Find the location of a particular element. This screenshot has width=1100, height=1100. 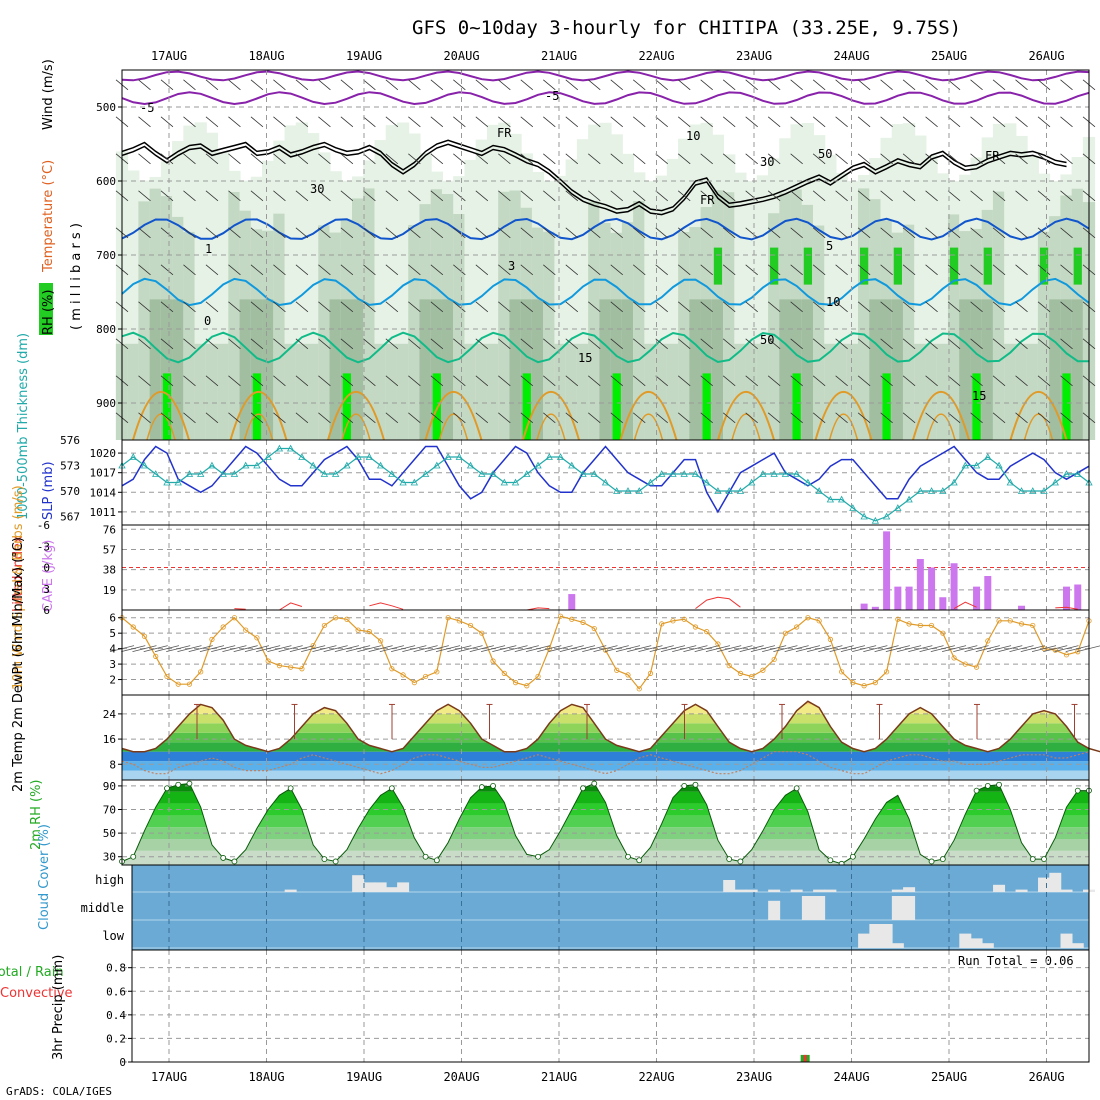

rh2m-tick-label: 70 is located at coordinates (109, 810).